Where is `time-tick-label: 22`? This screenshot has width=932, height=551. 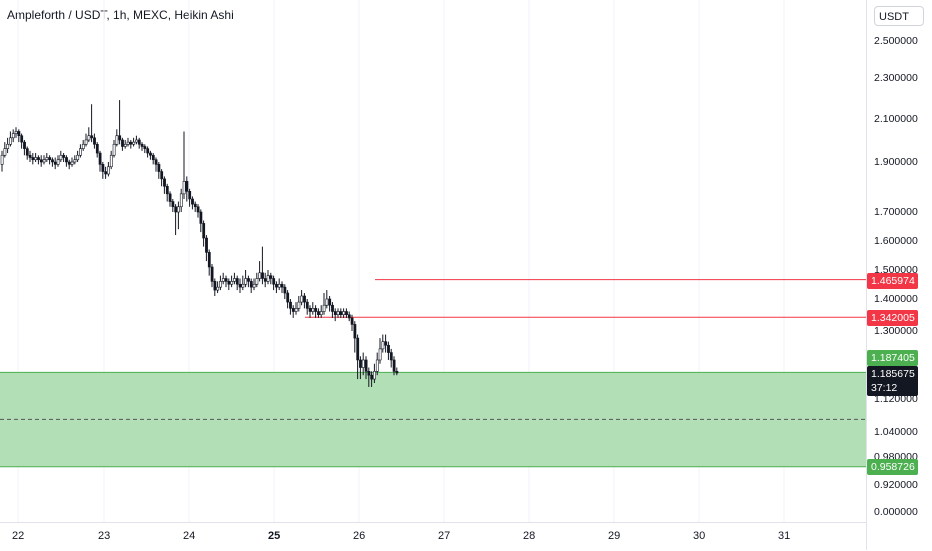
time-tick-label: 22 is located at coordinates (18, 536).